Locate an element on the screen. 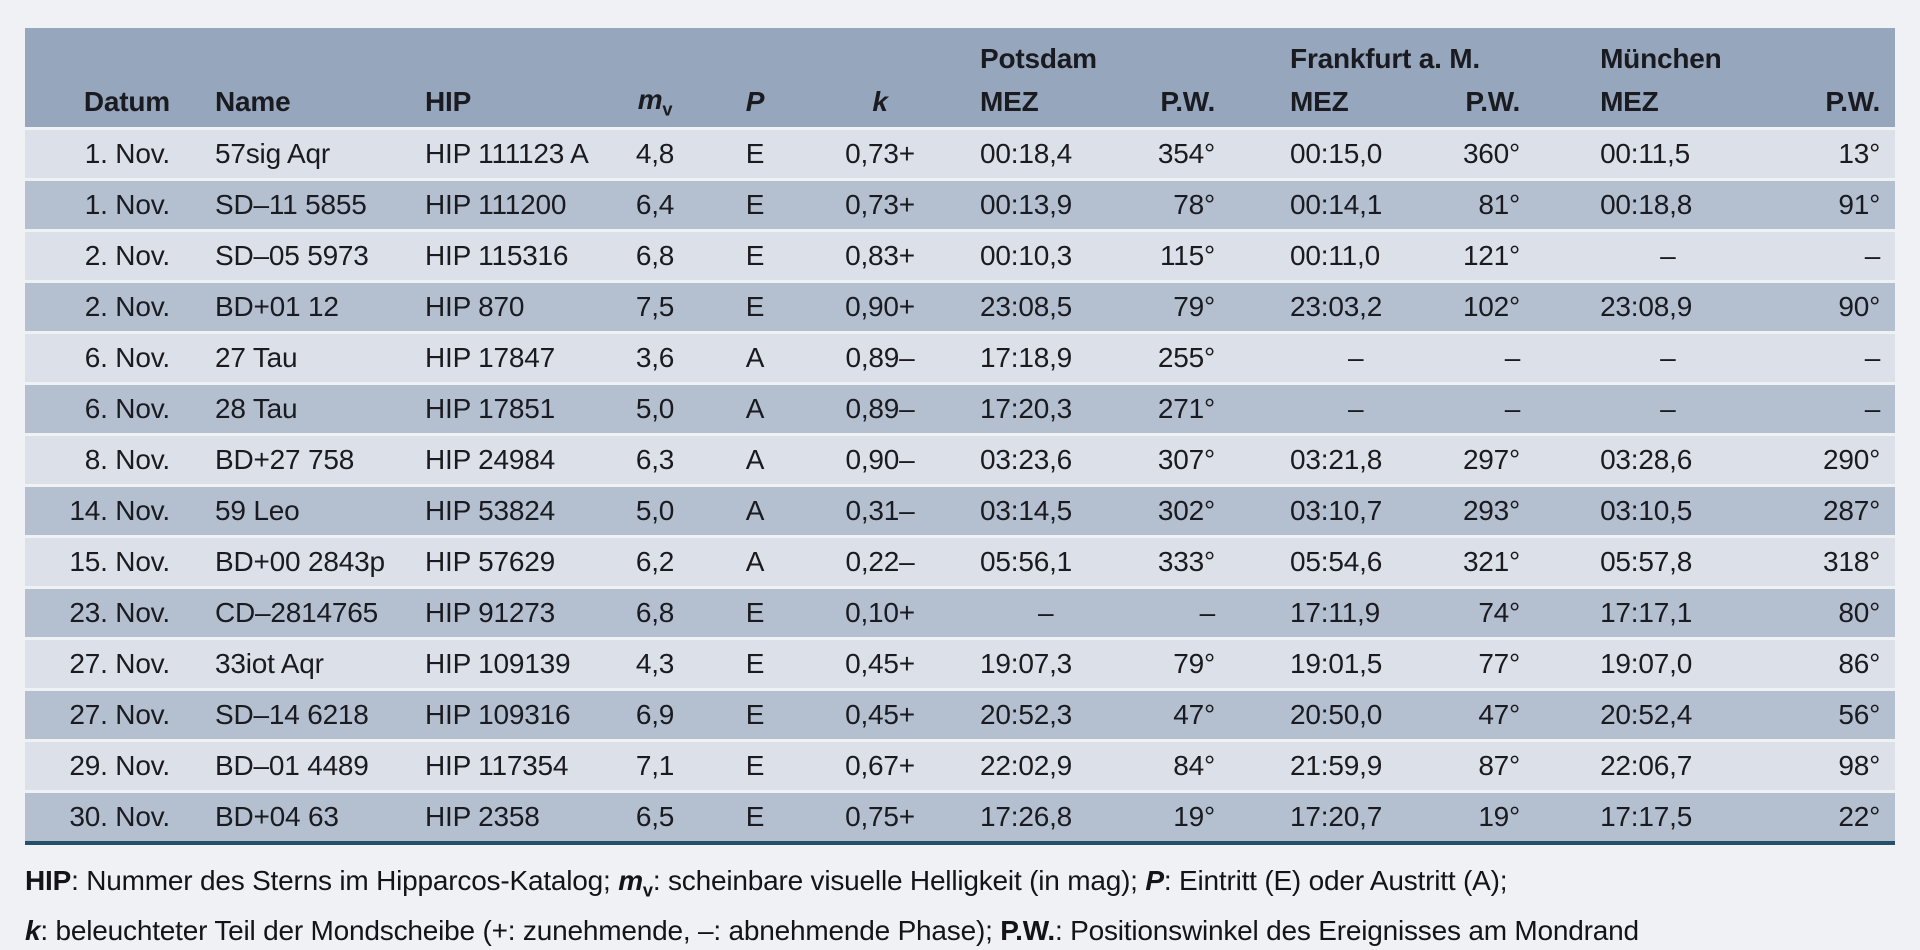 This screenshot has width=1920, height=950. cell-hip: HIP 17851 is located at coordinates (515, 408).